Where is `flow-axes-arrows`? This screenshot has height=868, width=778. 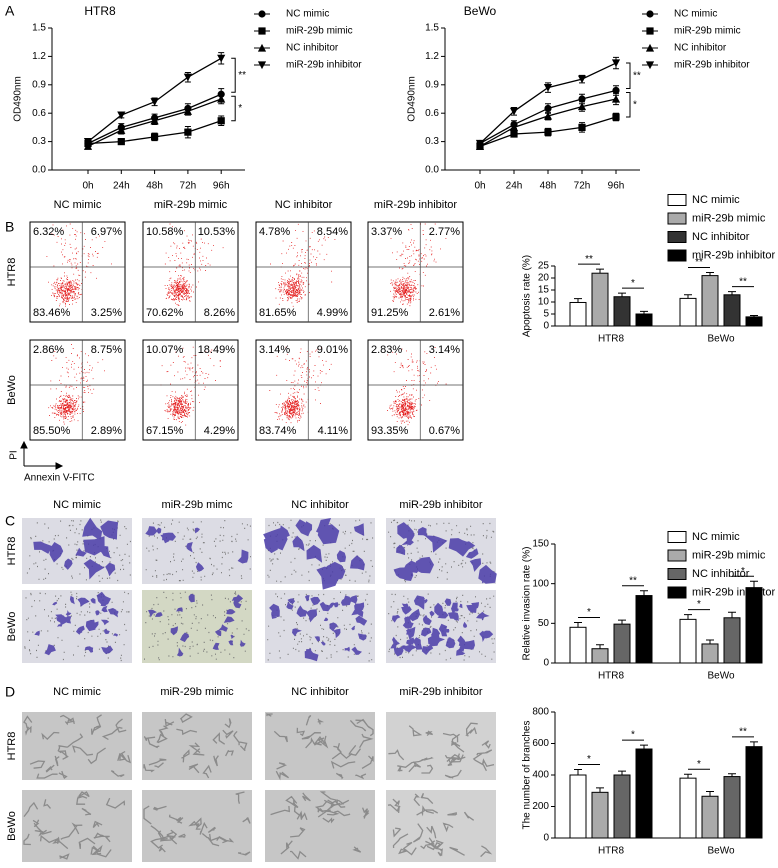 flow-axes-arrows is located at coordinates (42, 455).